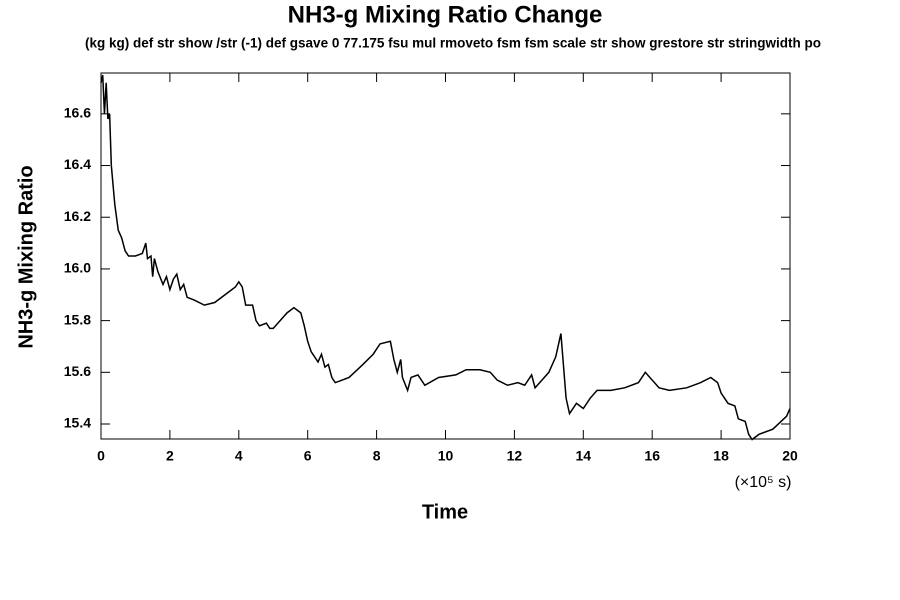  I want to click on x-tick-label: 6, so click(308, 456).